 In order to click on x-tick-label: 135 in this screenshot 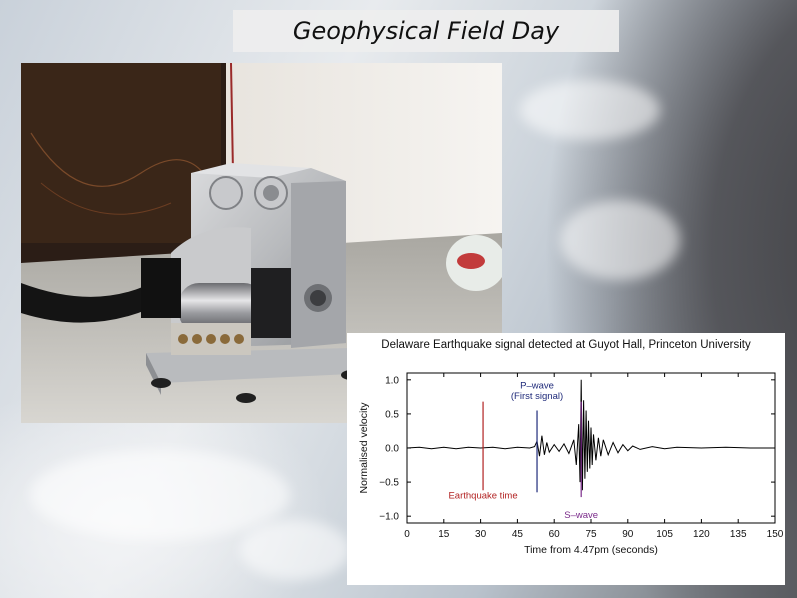, I will do `click(738, 534)`.